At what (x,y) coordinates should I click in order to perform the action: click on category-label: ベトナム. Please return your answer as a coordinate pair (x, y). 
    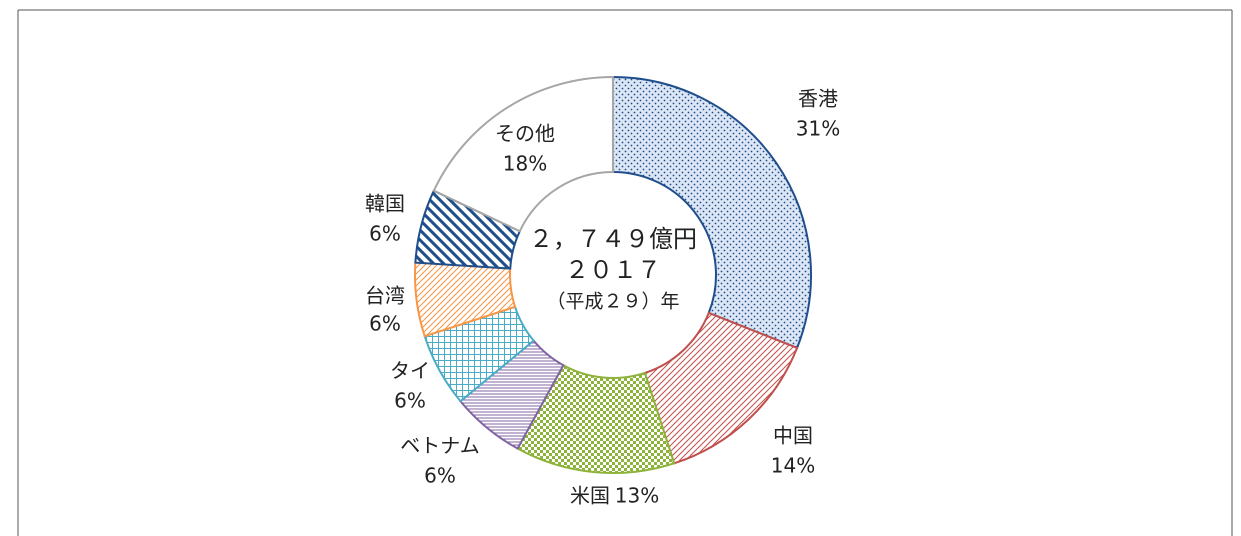
    Looking at the image, I should click on (439, 446).